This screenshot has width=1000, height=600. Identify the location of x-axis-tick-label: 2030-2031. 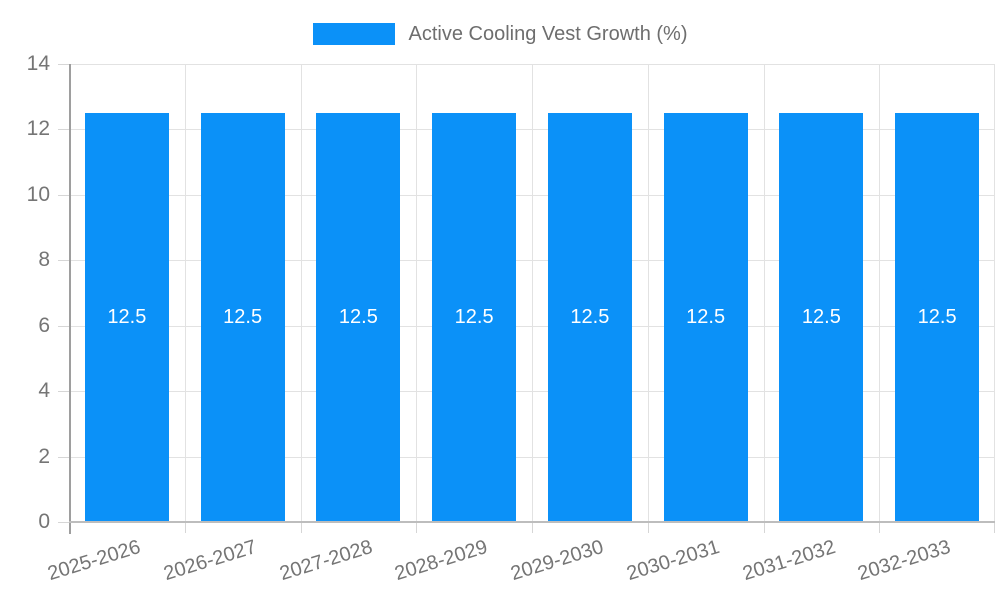
(673, 561).